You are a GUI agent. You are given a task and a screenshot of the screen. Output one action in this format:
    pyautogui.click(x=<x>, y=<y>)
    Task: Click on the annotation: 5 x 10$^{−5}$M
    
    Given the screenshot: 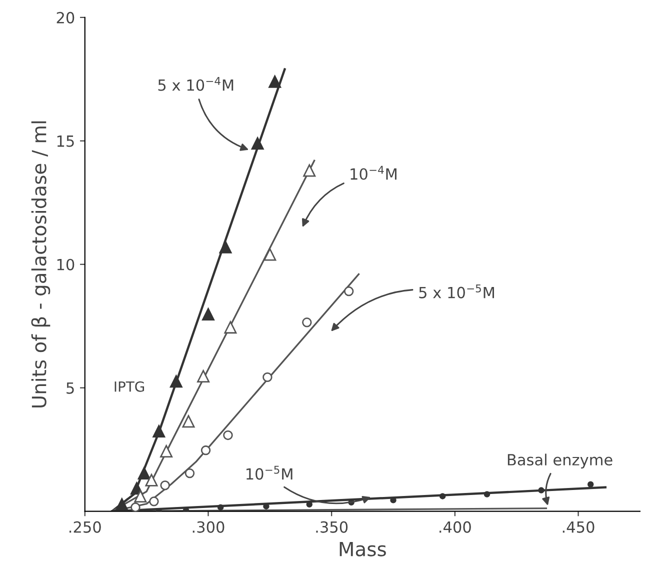 What is the action you would take?
    pyautogui.click(x=456, y=291)
    